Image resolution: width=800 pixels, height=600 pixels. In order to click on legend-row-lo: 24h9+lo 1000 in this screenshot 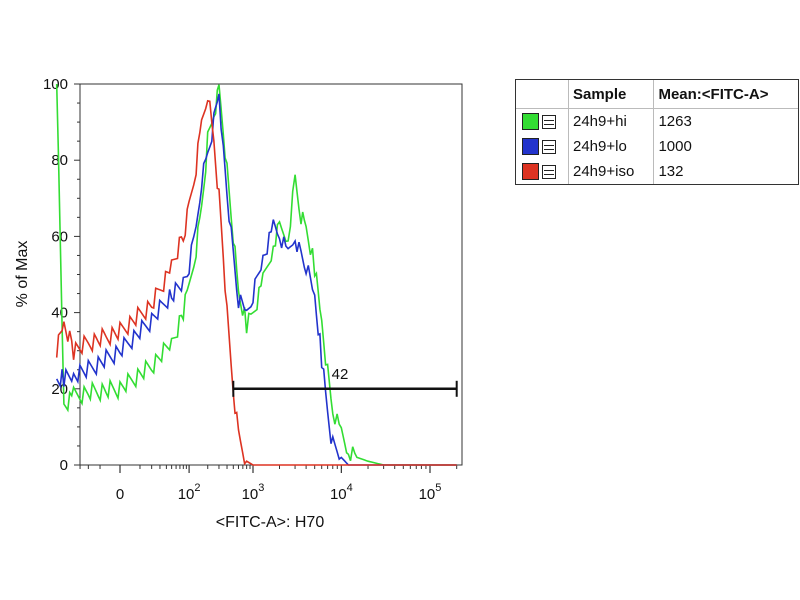, I will do `click(657, 146)`.